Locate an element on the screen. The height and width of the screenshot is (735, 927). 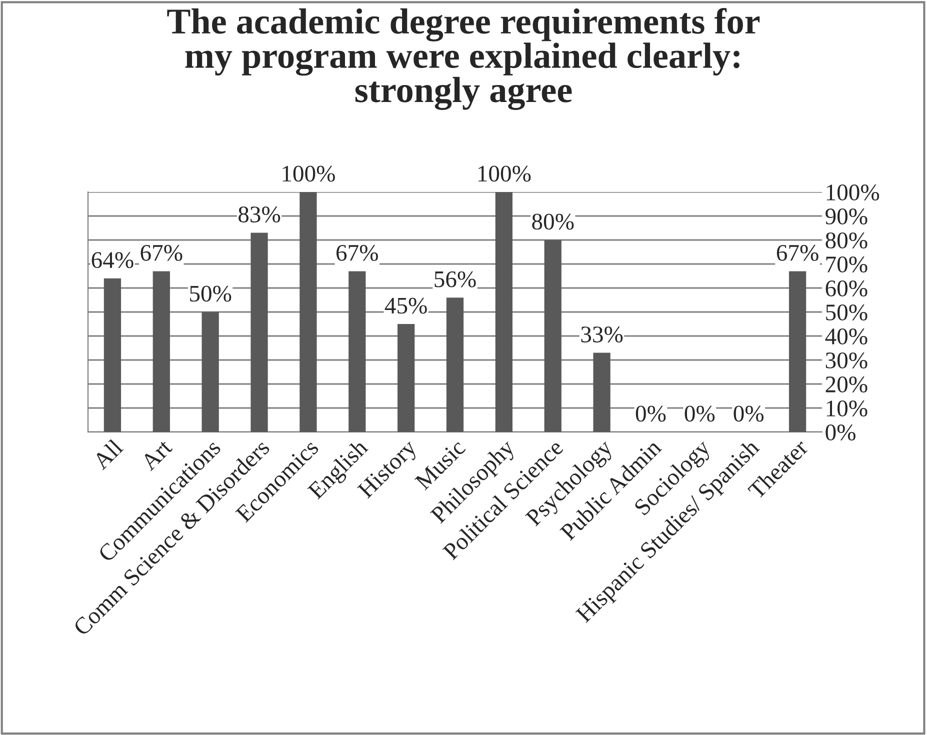
data-label: 56% is located at coordinates (455, 279).